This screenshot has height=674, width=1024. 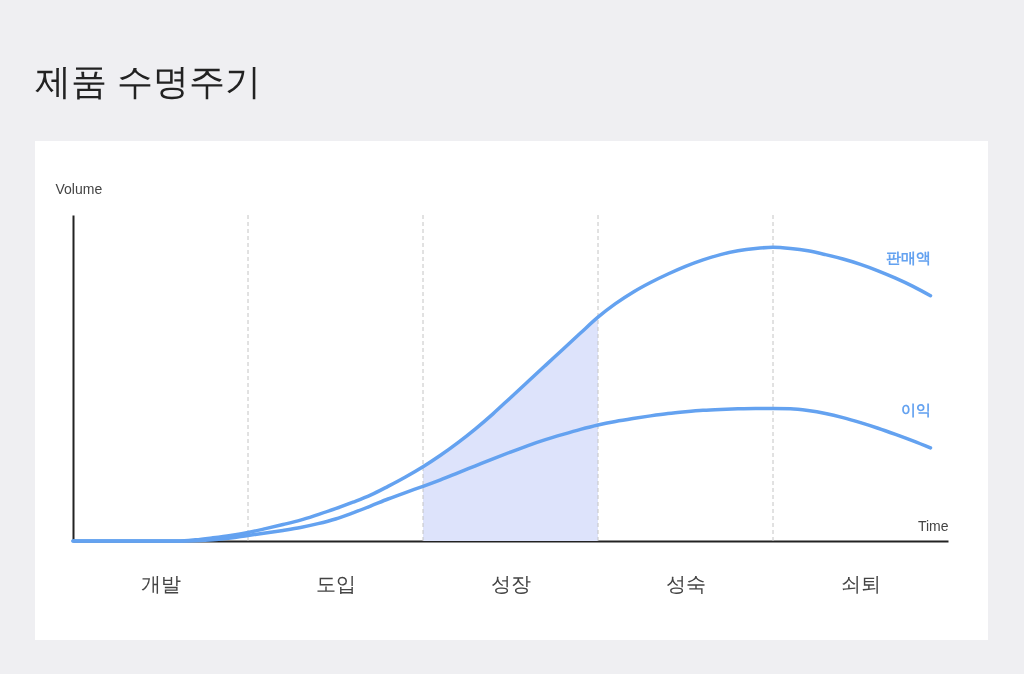 What do you see at coordinates (79, 188) in the screenshot?
I see `y-axis-title: Volume` at bounding box center [79, 188].